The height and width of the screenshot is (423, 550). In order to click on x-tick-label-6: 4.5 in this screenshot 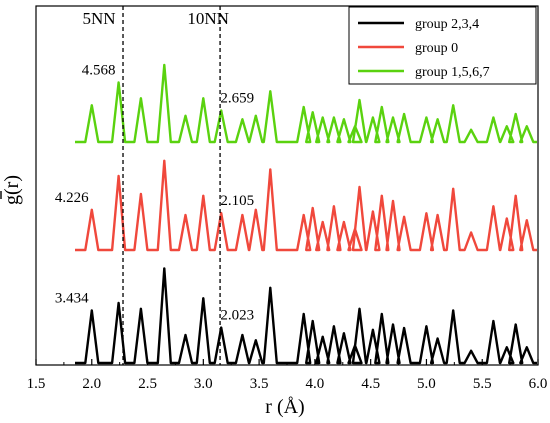, I will do `click(370, 384)`.